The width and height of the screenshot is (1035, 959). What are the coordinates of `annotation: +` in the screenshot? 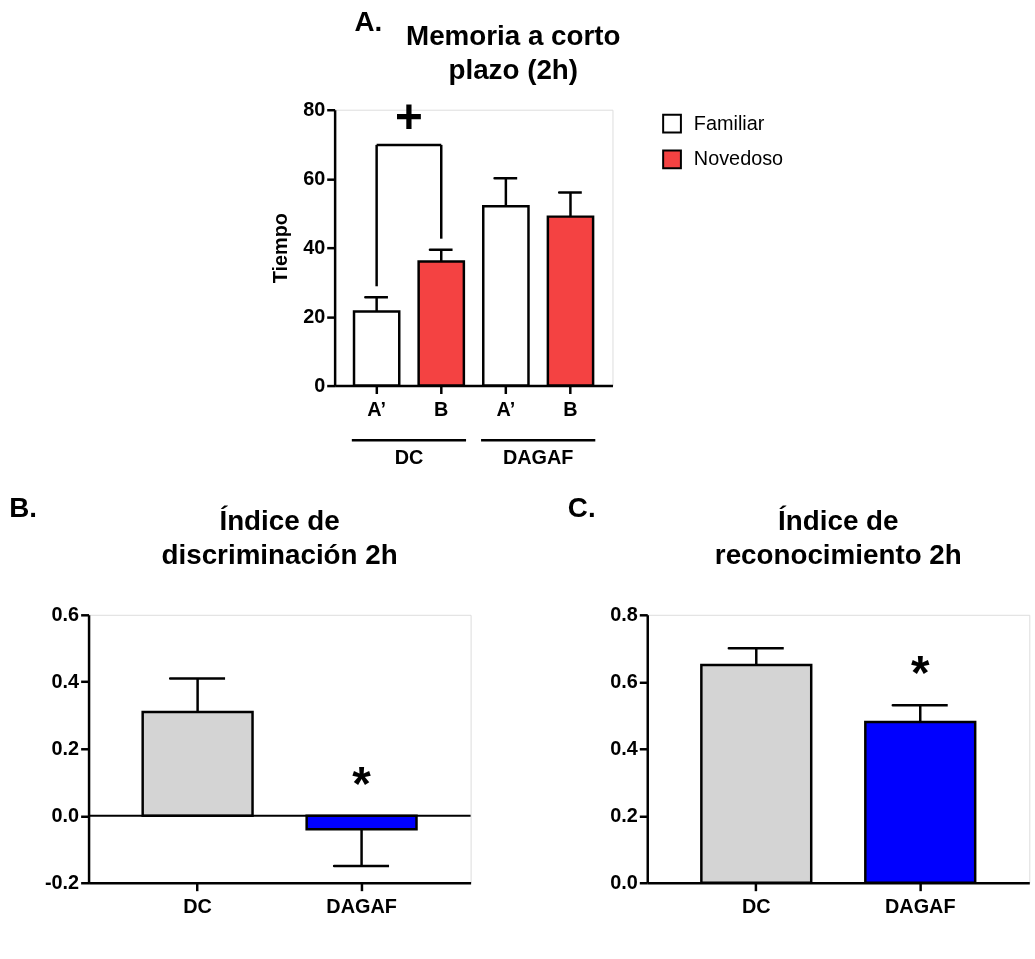 It's located at (409, 116).